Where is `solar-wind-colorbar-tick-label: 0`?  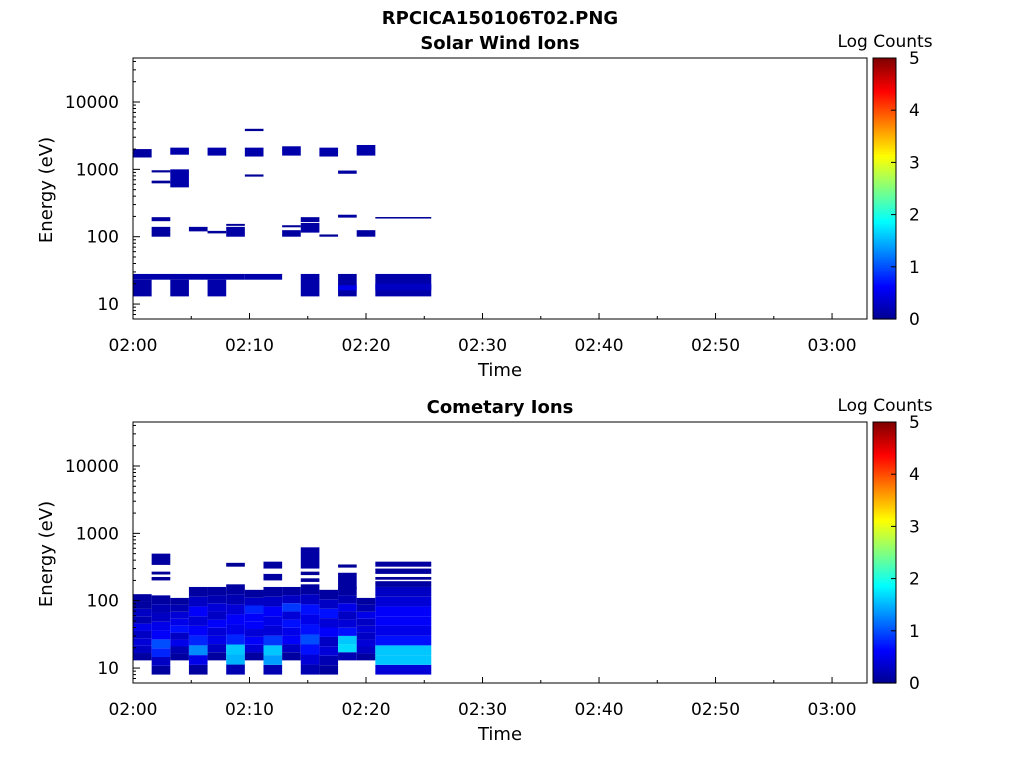 solar-wind-colorbar-tick-label: 0 is located at coordinates (914, 320).